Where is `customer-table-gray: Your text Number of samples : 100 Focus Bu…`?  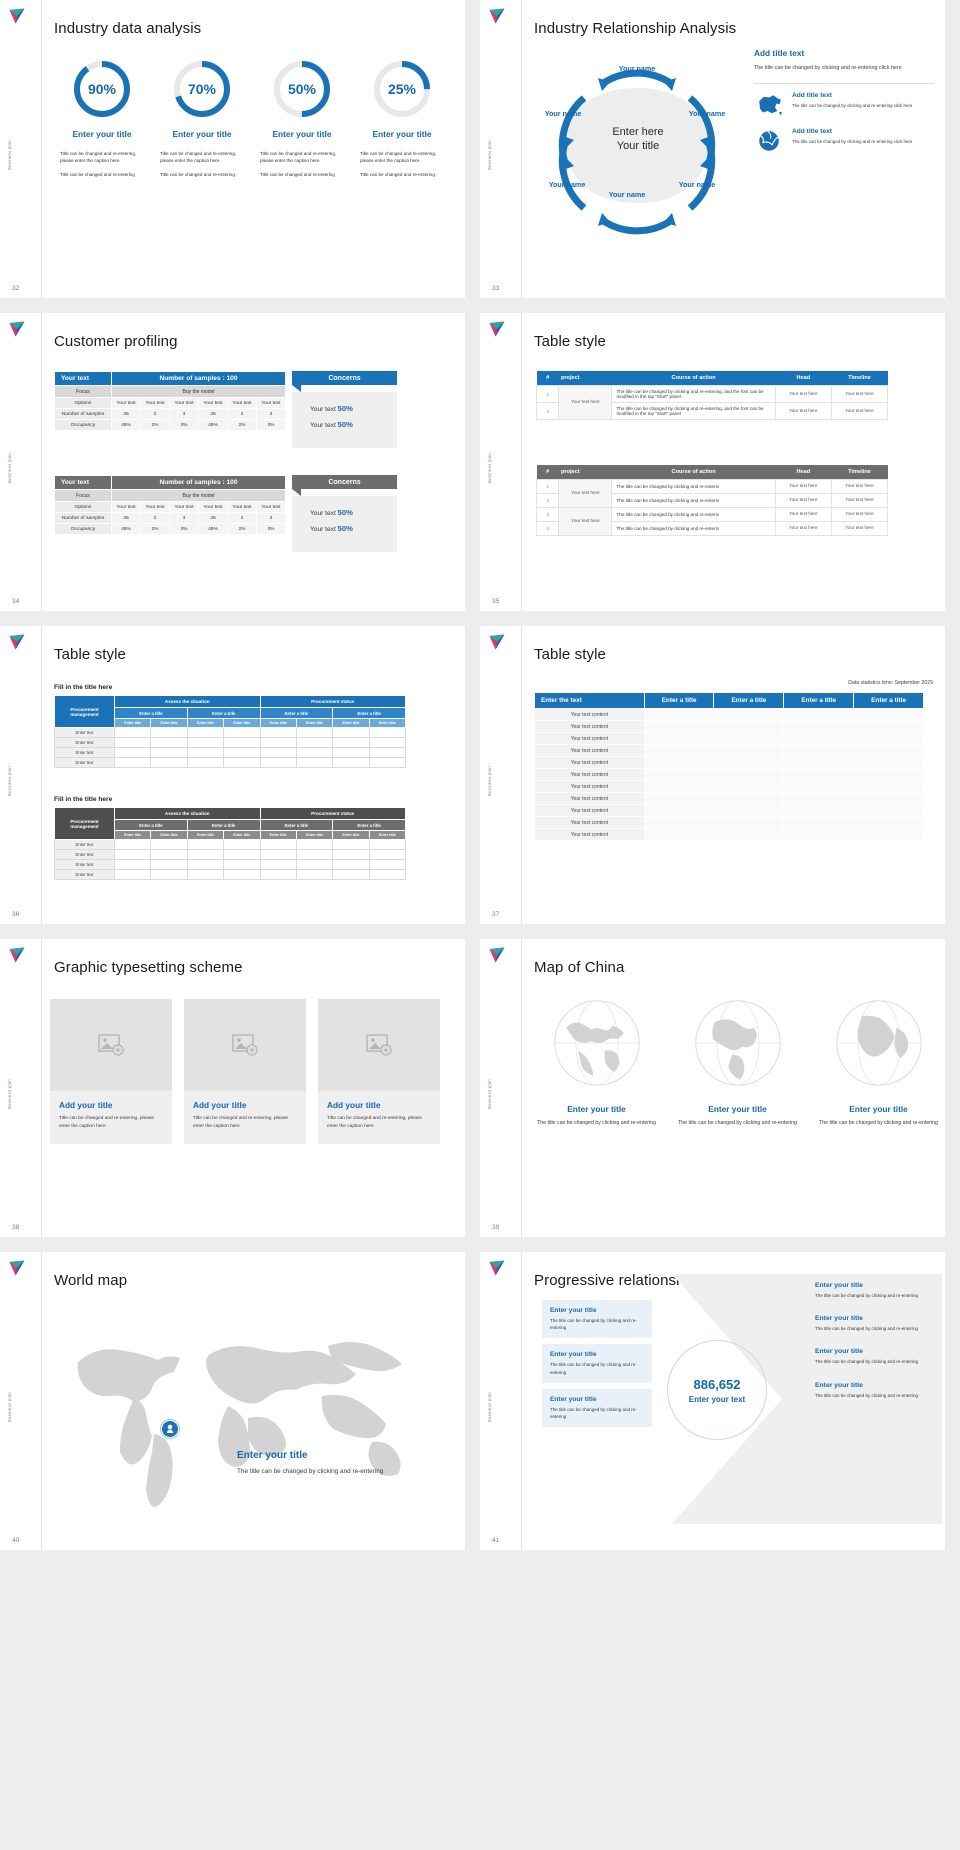 customer-table-gray: Your text Number of samples : 100 Focus Bu… is located at coordinates (170, 505).